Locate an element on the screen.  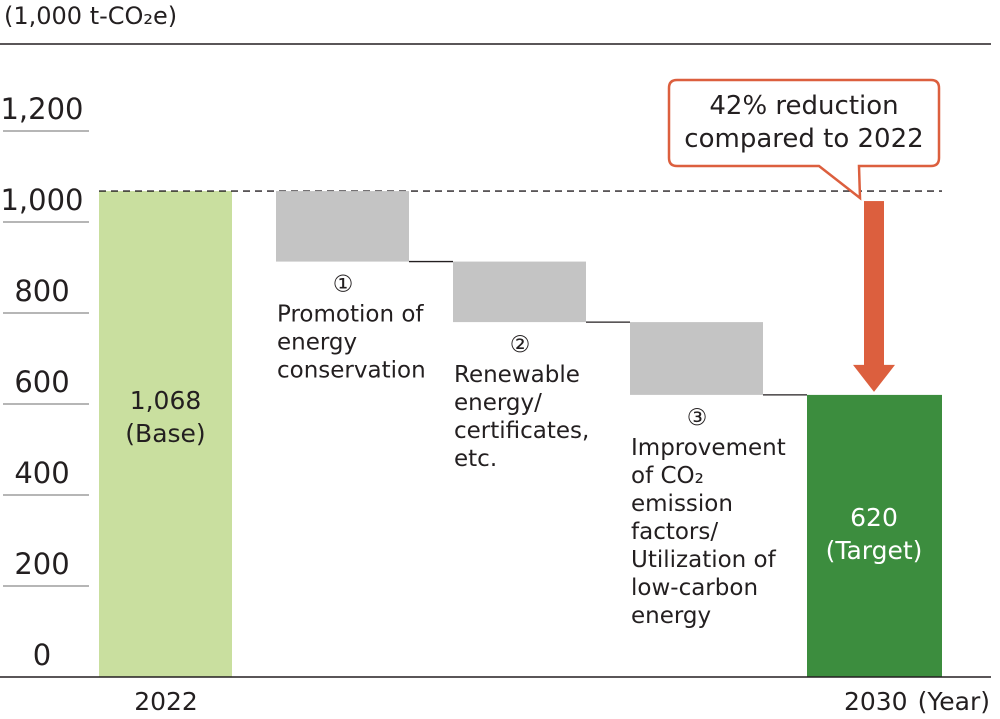
x-label-base: 2022 is located at coordinates (166, 701).